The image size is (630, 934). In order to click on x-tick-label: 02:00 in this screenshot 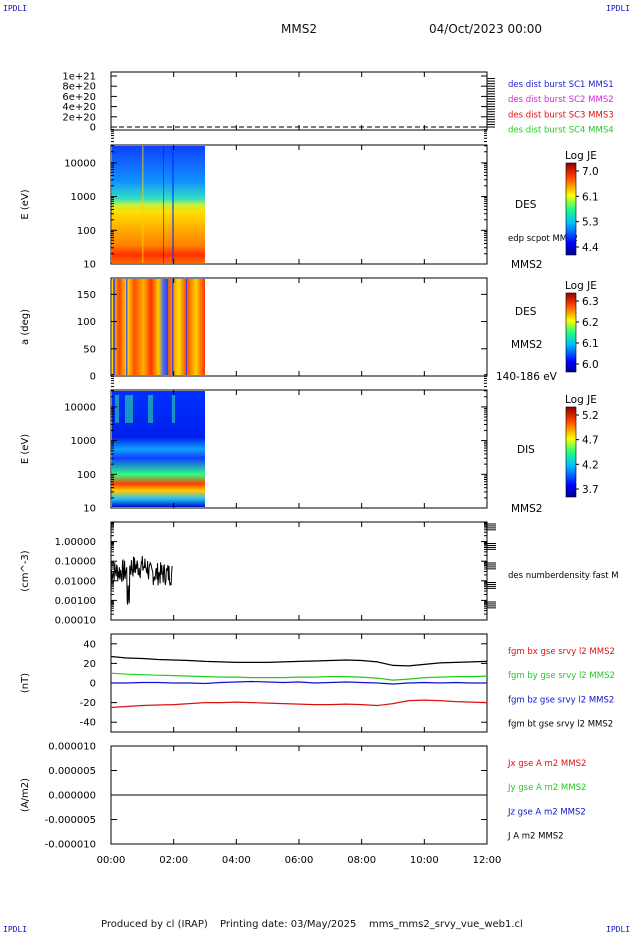, I will do `click(173, 860)`.